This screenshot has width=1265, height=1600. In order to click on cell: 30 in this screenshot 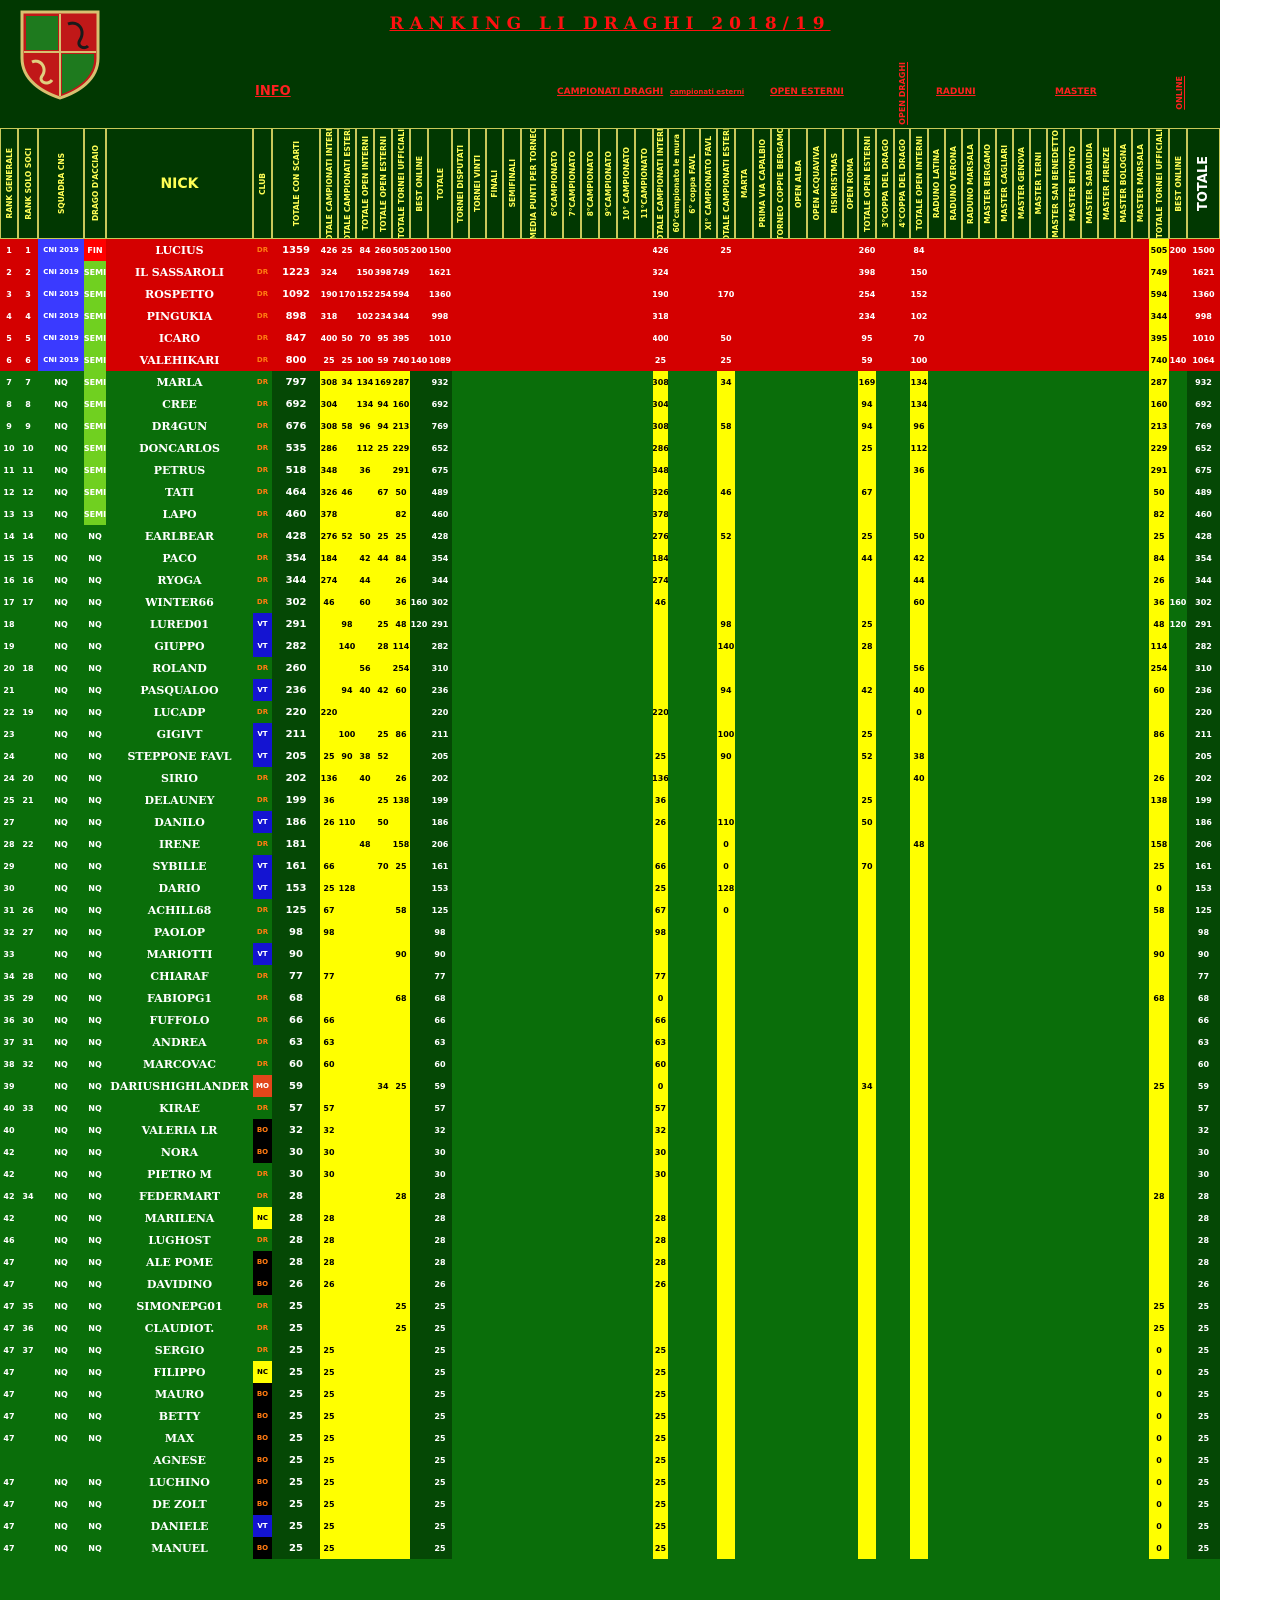, I will do `click(296, 1152)`.